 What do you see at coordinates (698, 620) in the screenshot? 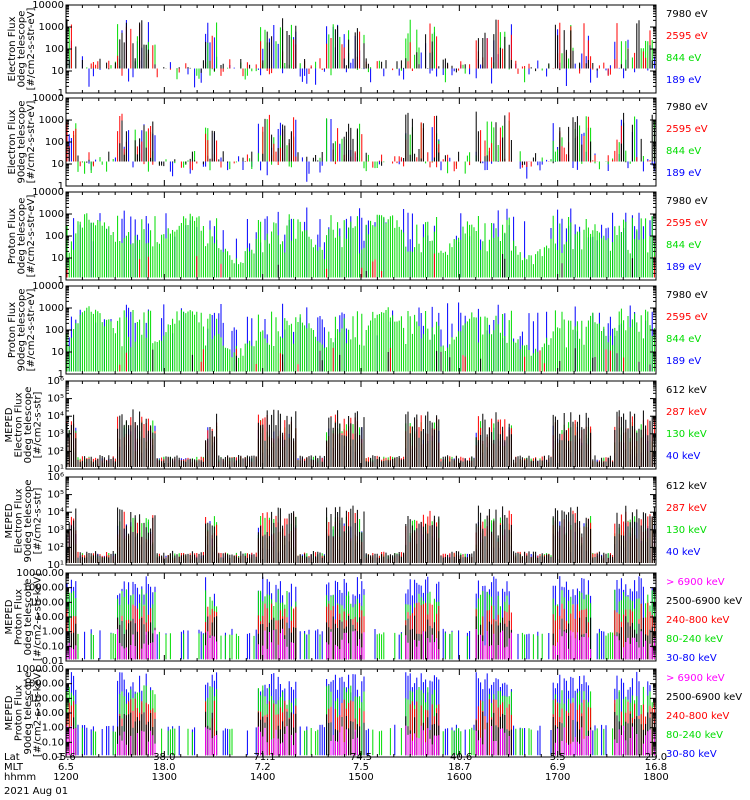
I see `legend-entry: 240-800 keV` at bounding box center [698, 620].